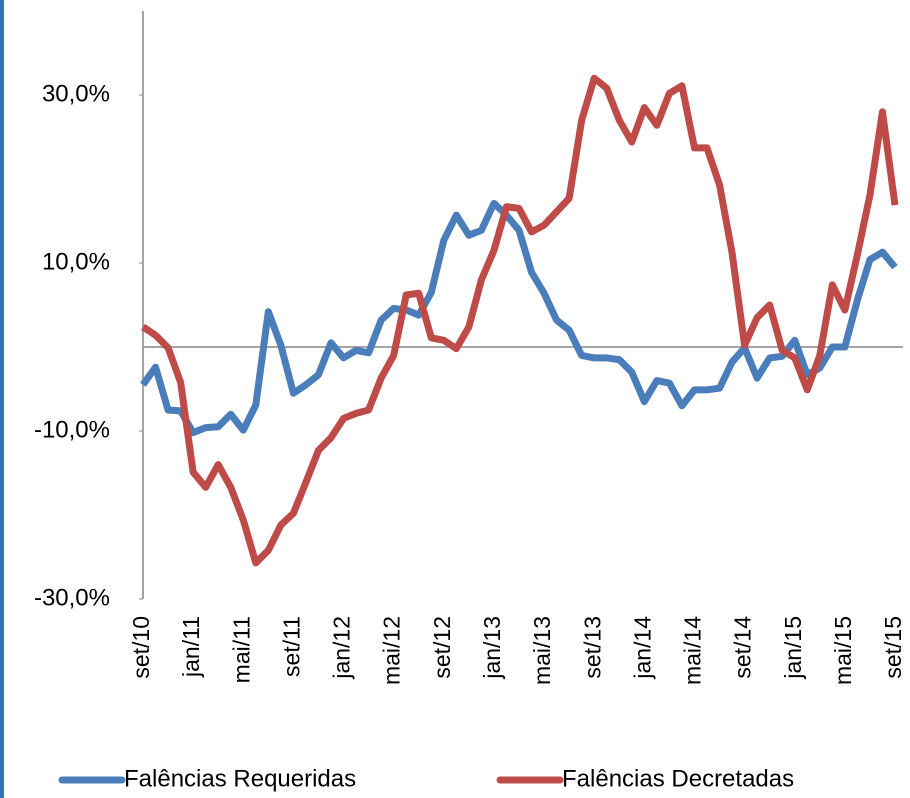  Describe the element at coordinates (291, 646) in the screenshot. I see `x-tick-label: set/11` at that location.